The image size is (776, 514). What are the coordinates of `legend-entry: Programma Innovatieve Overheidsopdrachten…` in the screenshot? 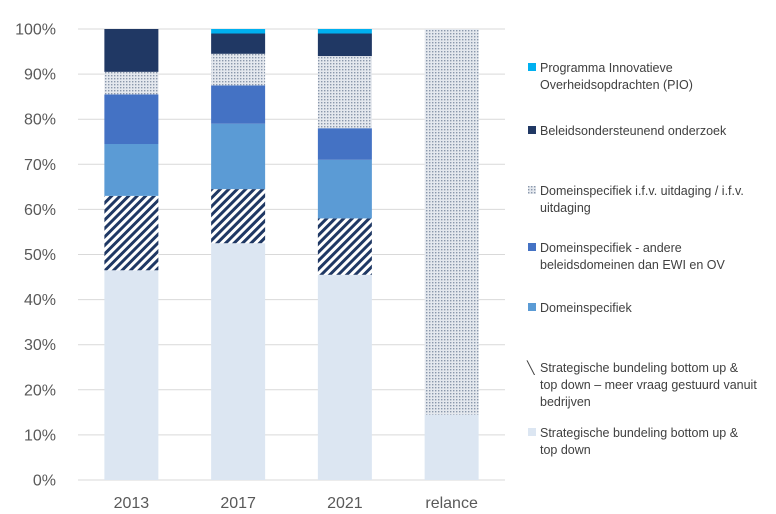 It's located at (610, 76).